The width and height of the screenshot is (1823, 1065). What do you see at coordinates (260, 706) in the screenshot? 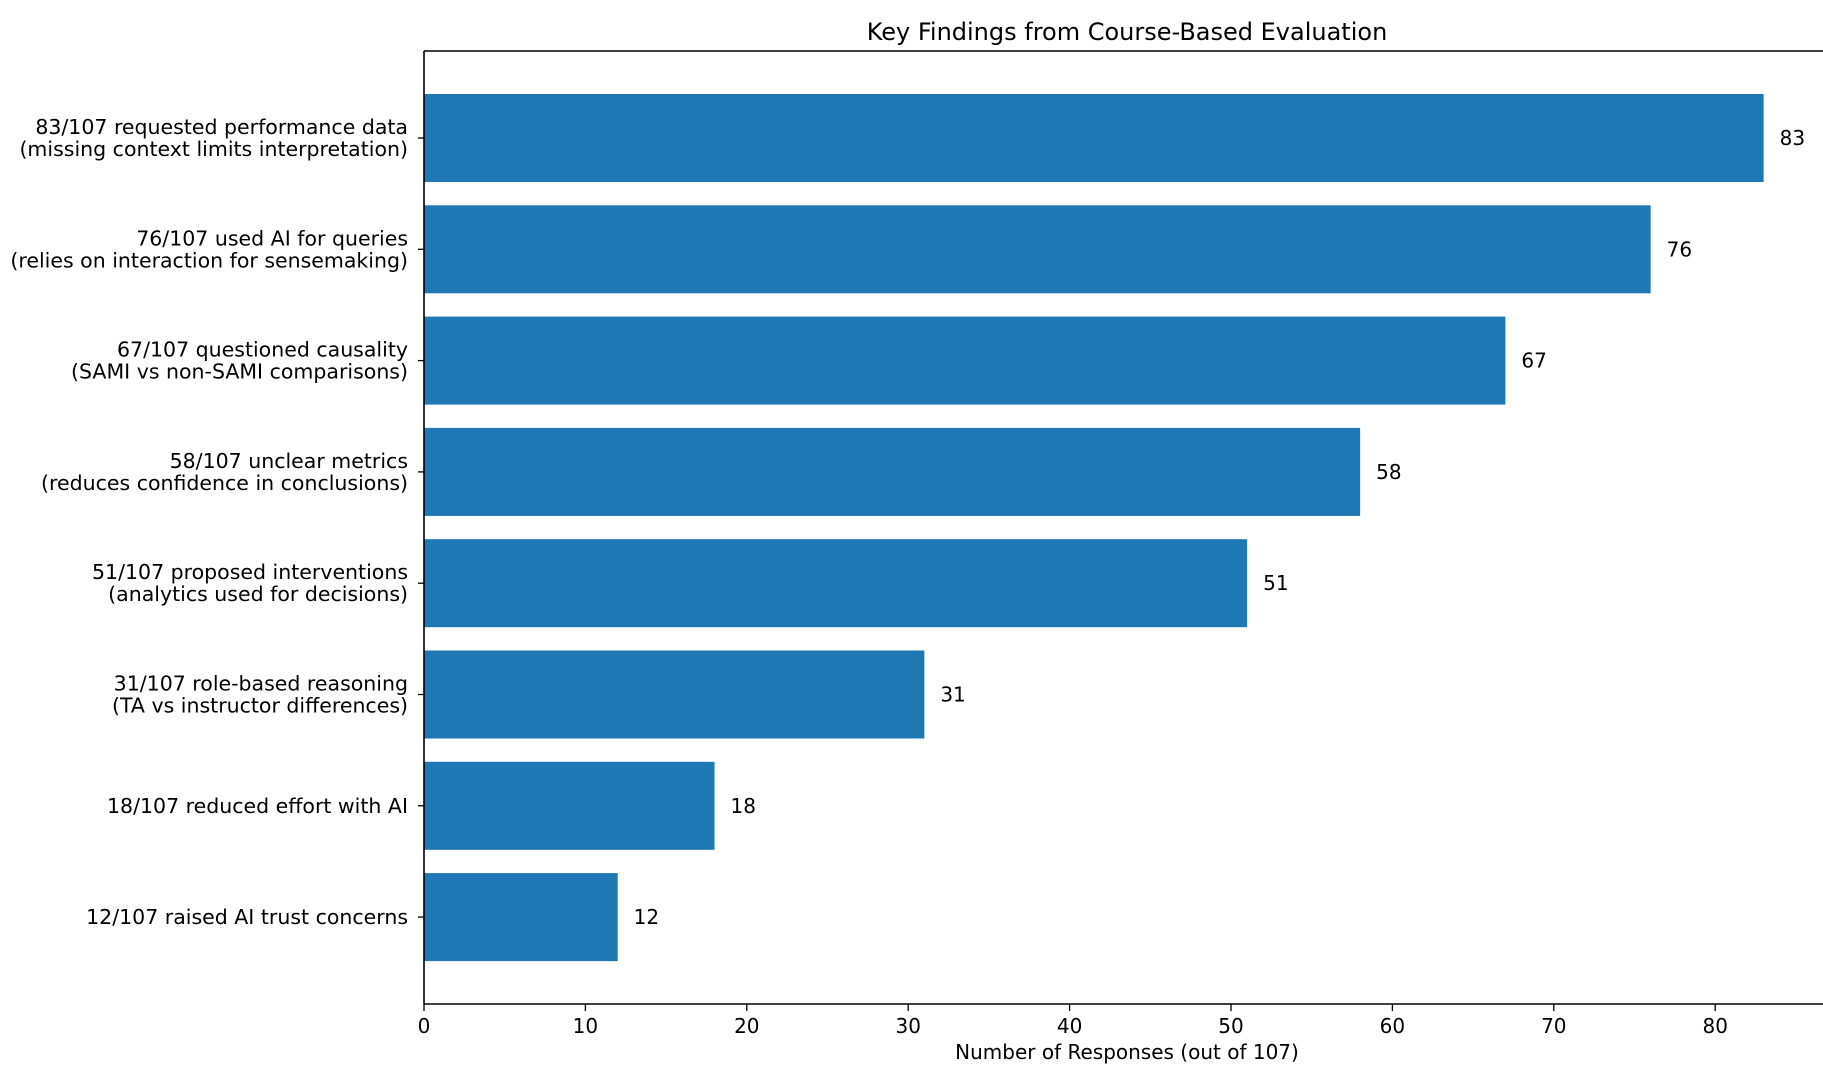
I see `category-label-6-line-2: (TA vs instructor differences)` at bounding box center [260, 706].